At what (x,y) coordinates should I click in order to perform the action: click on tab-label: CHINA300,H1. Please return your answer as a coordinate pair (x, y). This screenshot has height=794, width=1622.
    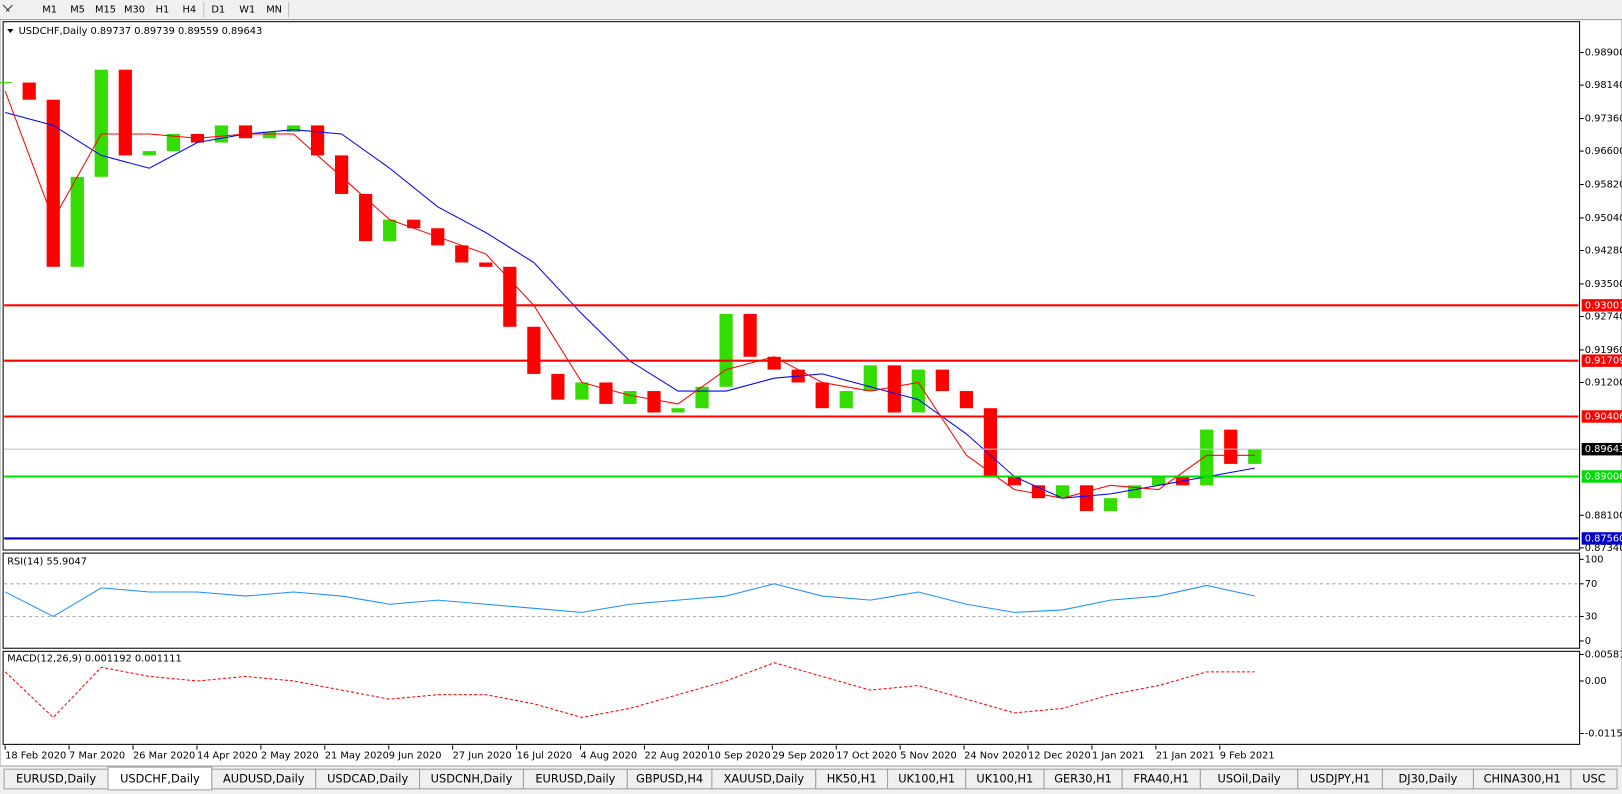
    Looking at the image, I should click on (1522, 779).